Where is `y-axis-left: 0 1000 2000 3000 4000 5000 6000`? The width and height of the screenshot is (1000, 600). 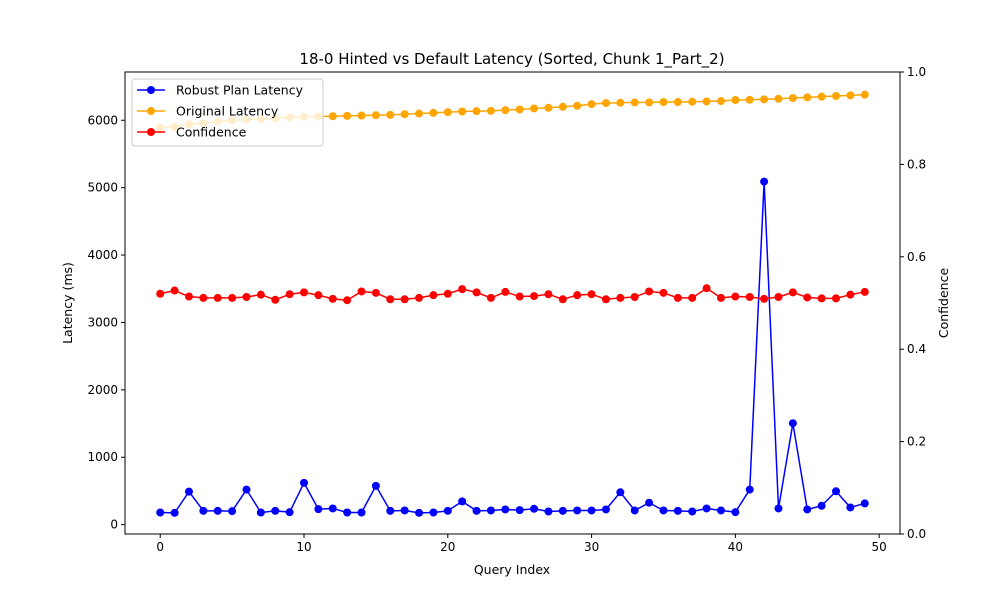 y-axis-left: 0 1000 2000 3000 4000 5000 6000 is located at coordinates (106, 322).